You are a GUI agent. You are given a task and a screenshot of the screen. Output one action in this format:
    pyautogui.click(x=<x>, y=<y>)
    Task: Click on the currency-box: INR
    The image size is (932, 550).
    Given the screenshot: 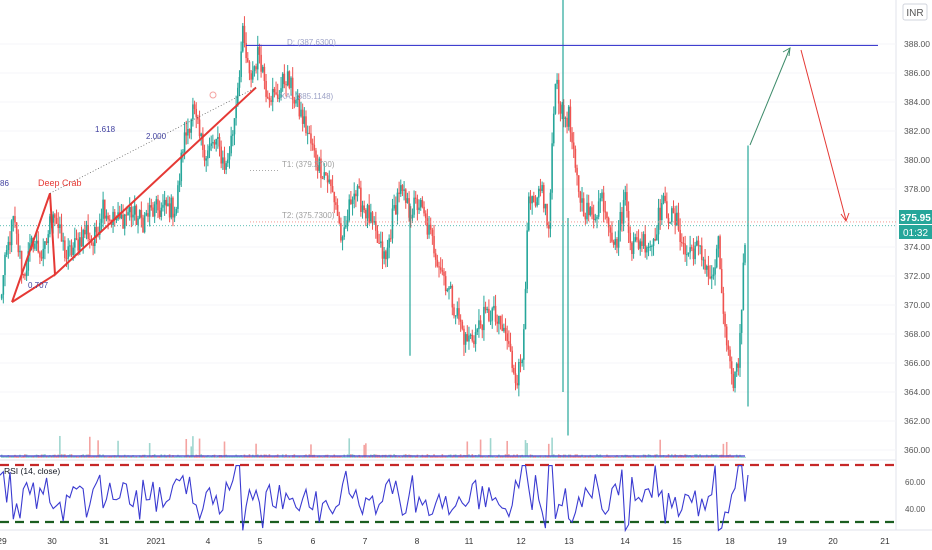 What is the action you would take?
    pyautogui.click(x=915, y=12)
    